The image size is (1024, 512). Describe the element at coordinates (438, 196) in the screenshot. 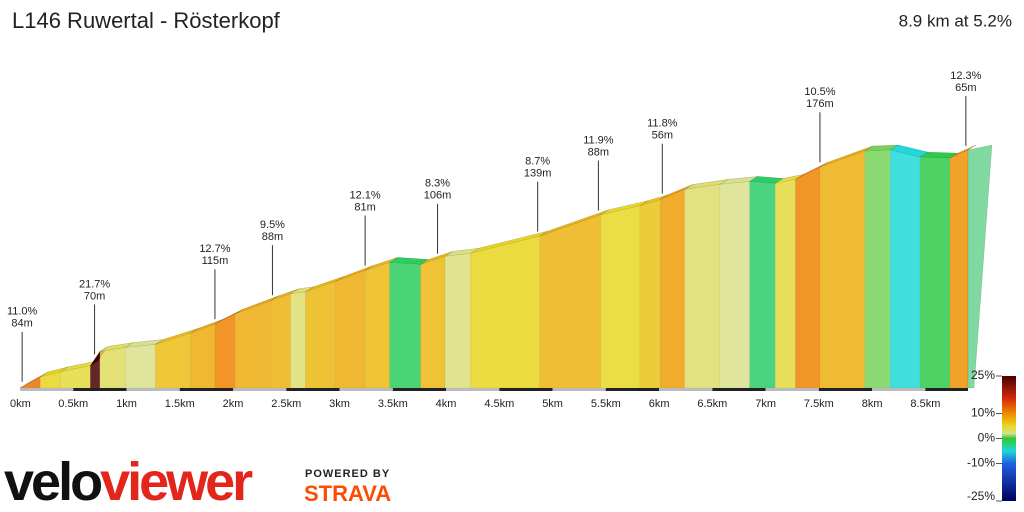

I see `annotation-length: 106m` at that location.